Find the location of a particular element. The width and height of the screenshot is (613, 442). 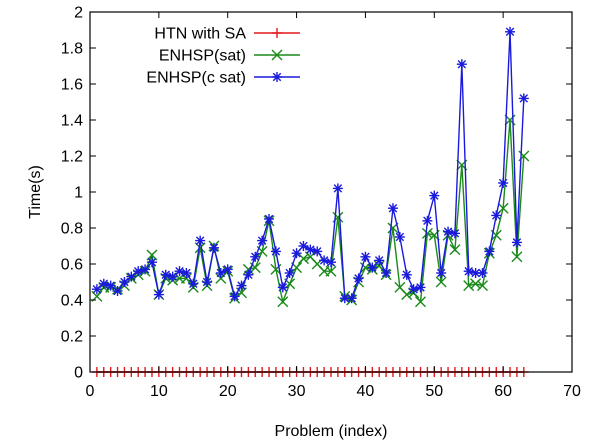

x-tick-label: 20 is located at coordinates (228, 391).